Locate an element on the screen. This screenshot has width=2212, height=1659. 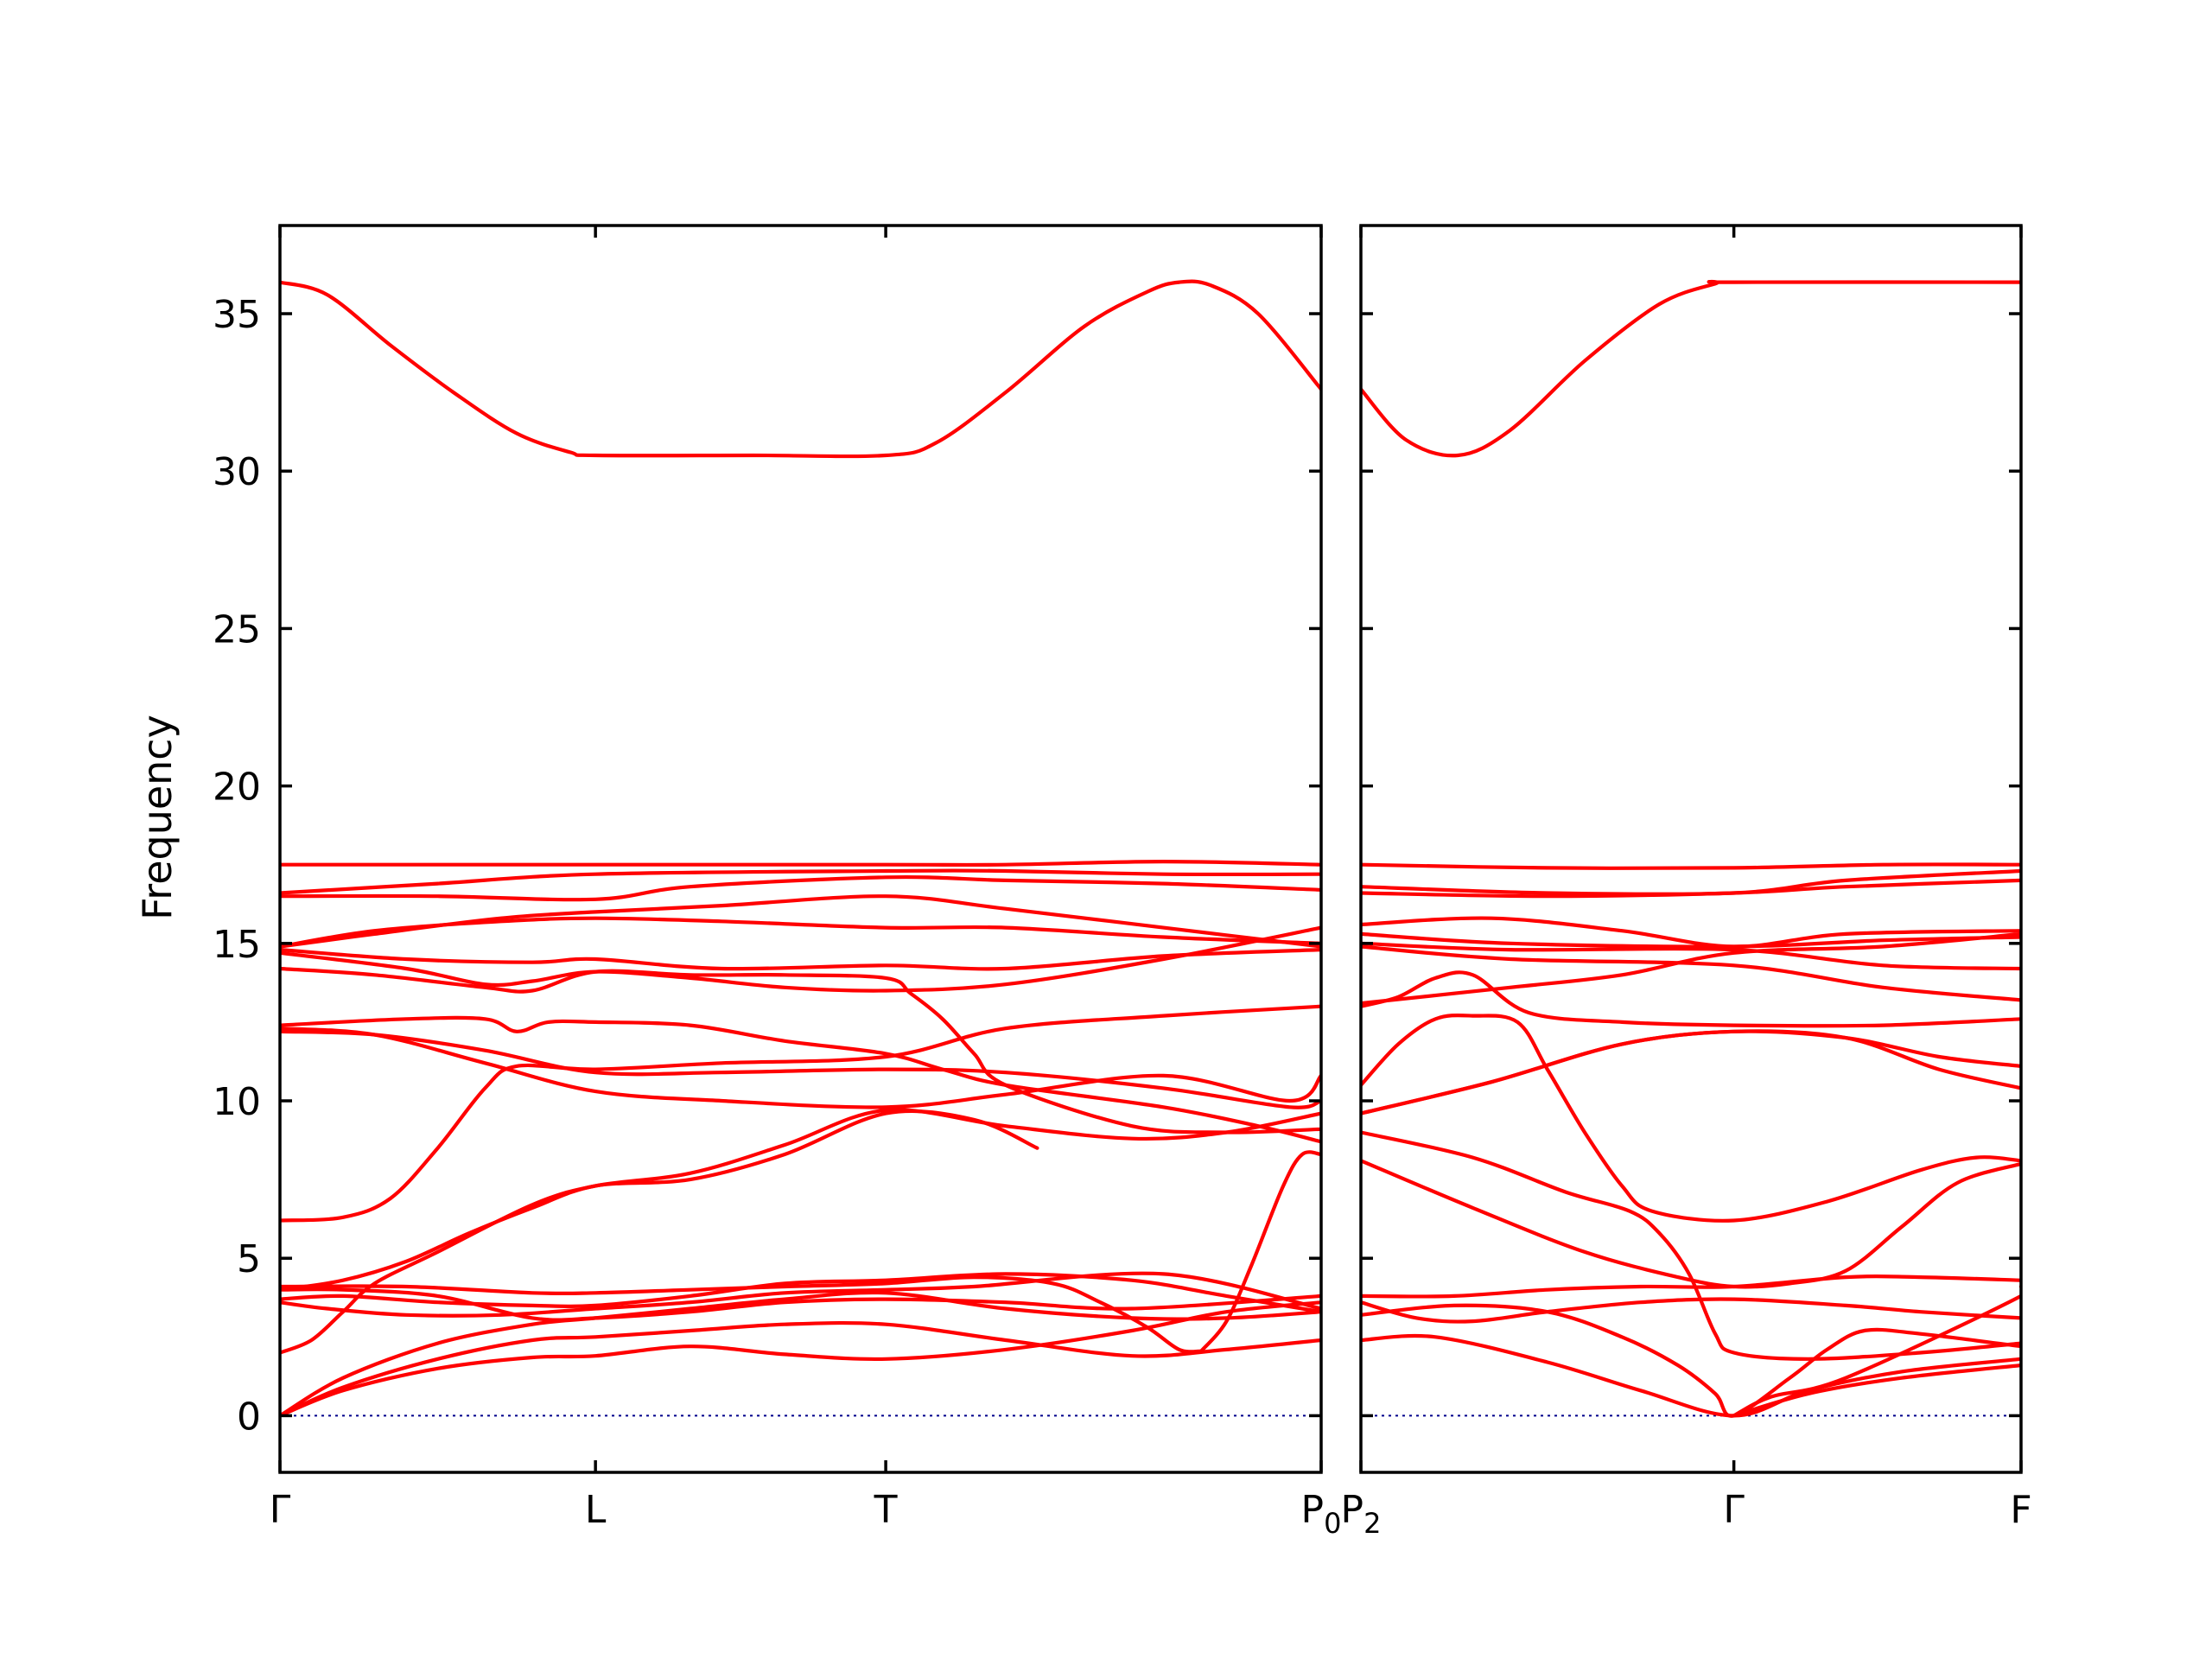
y-tick-label: 35 is located at coordinates (237, 315).